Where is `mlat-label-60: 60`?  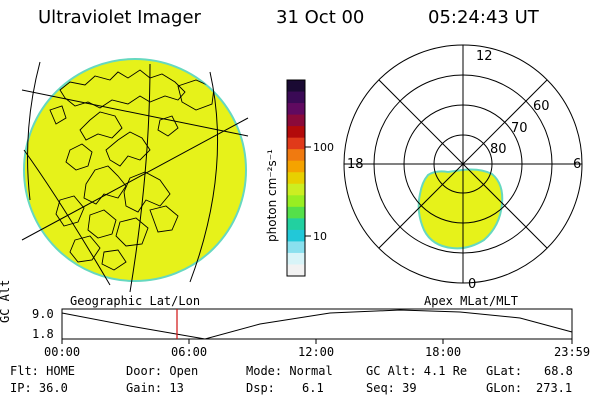 mlat-label-60: 60 is located at coordinates (541, 106).